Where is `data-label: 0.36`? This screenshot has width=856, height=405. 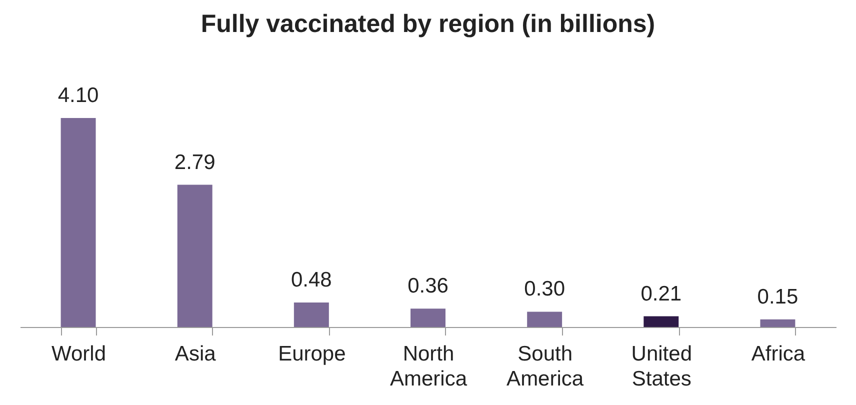 data-label: 0.36 is located at coordinates (428, 286).